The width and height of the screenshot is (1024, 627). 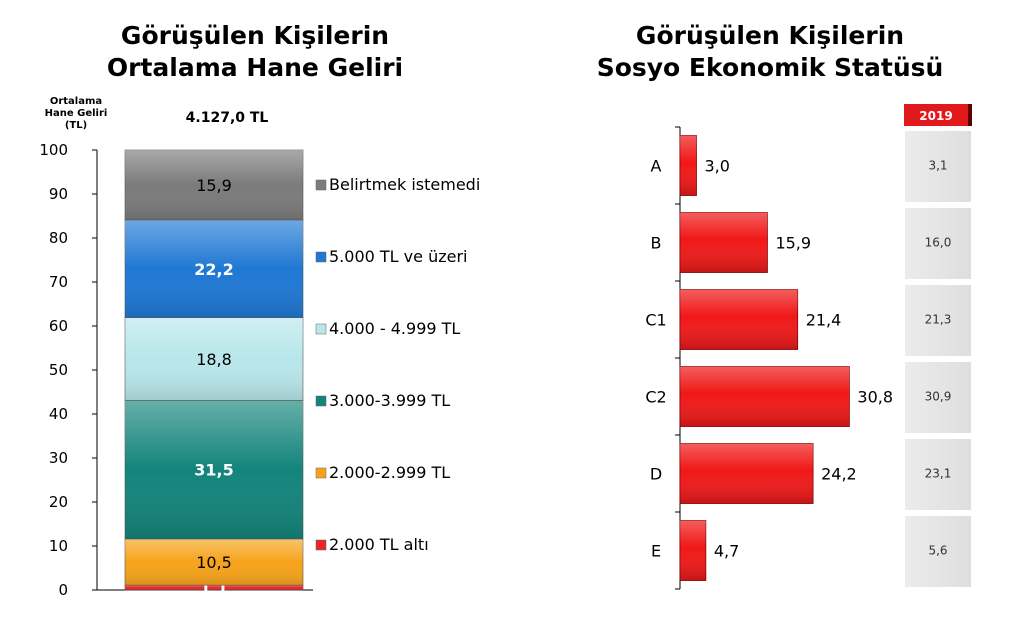 I want to click on y-tick-label: 100, so click(x=53, y=150).